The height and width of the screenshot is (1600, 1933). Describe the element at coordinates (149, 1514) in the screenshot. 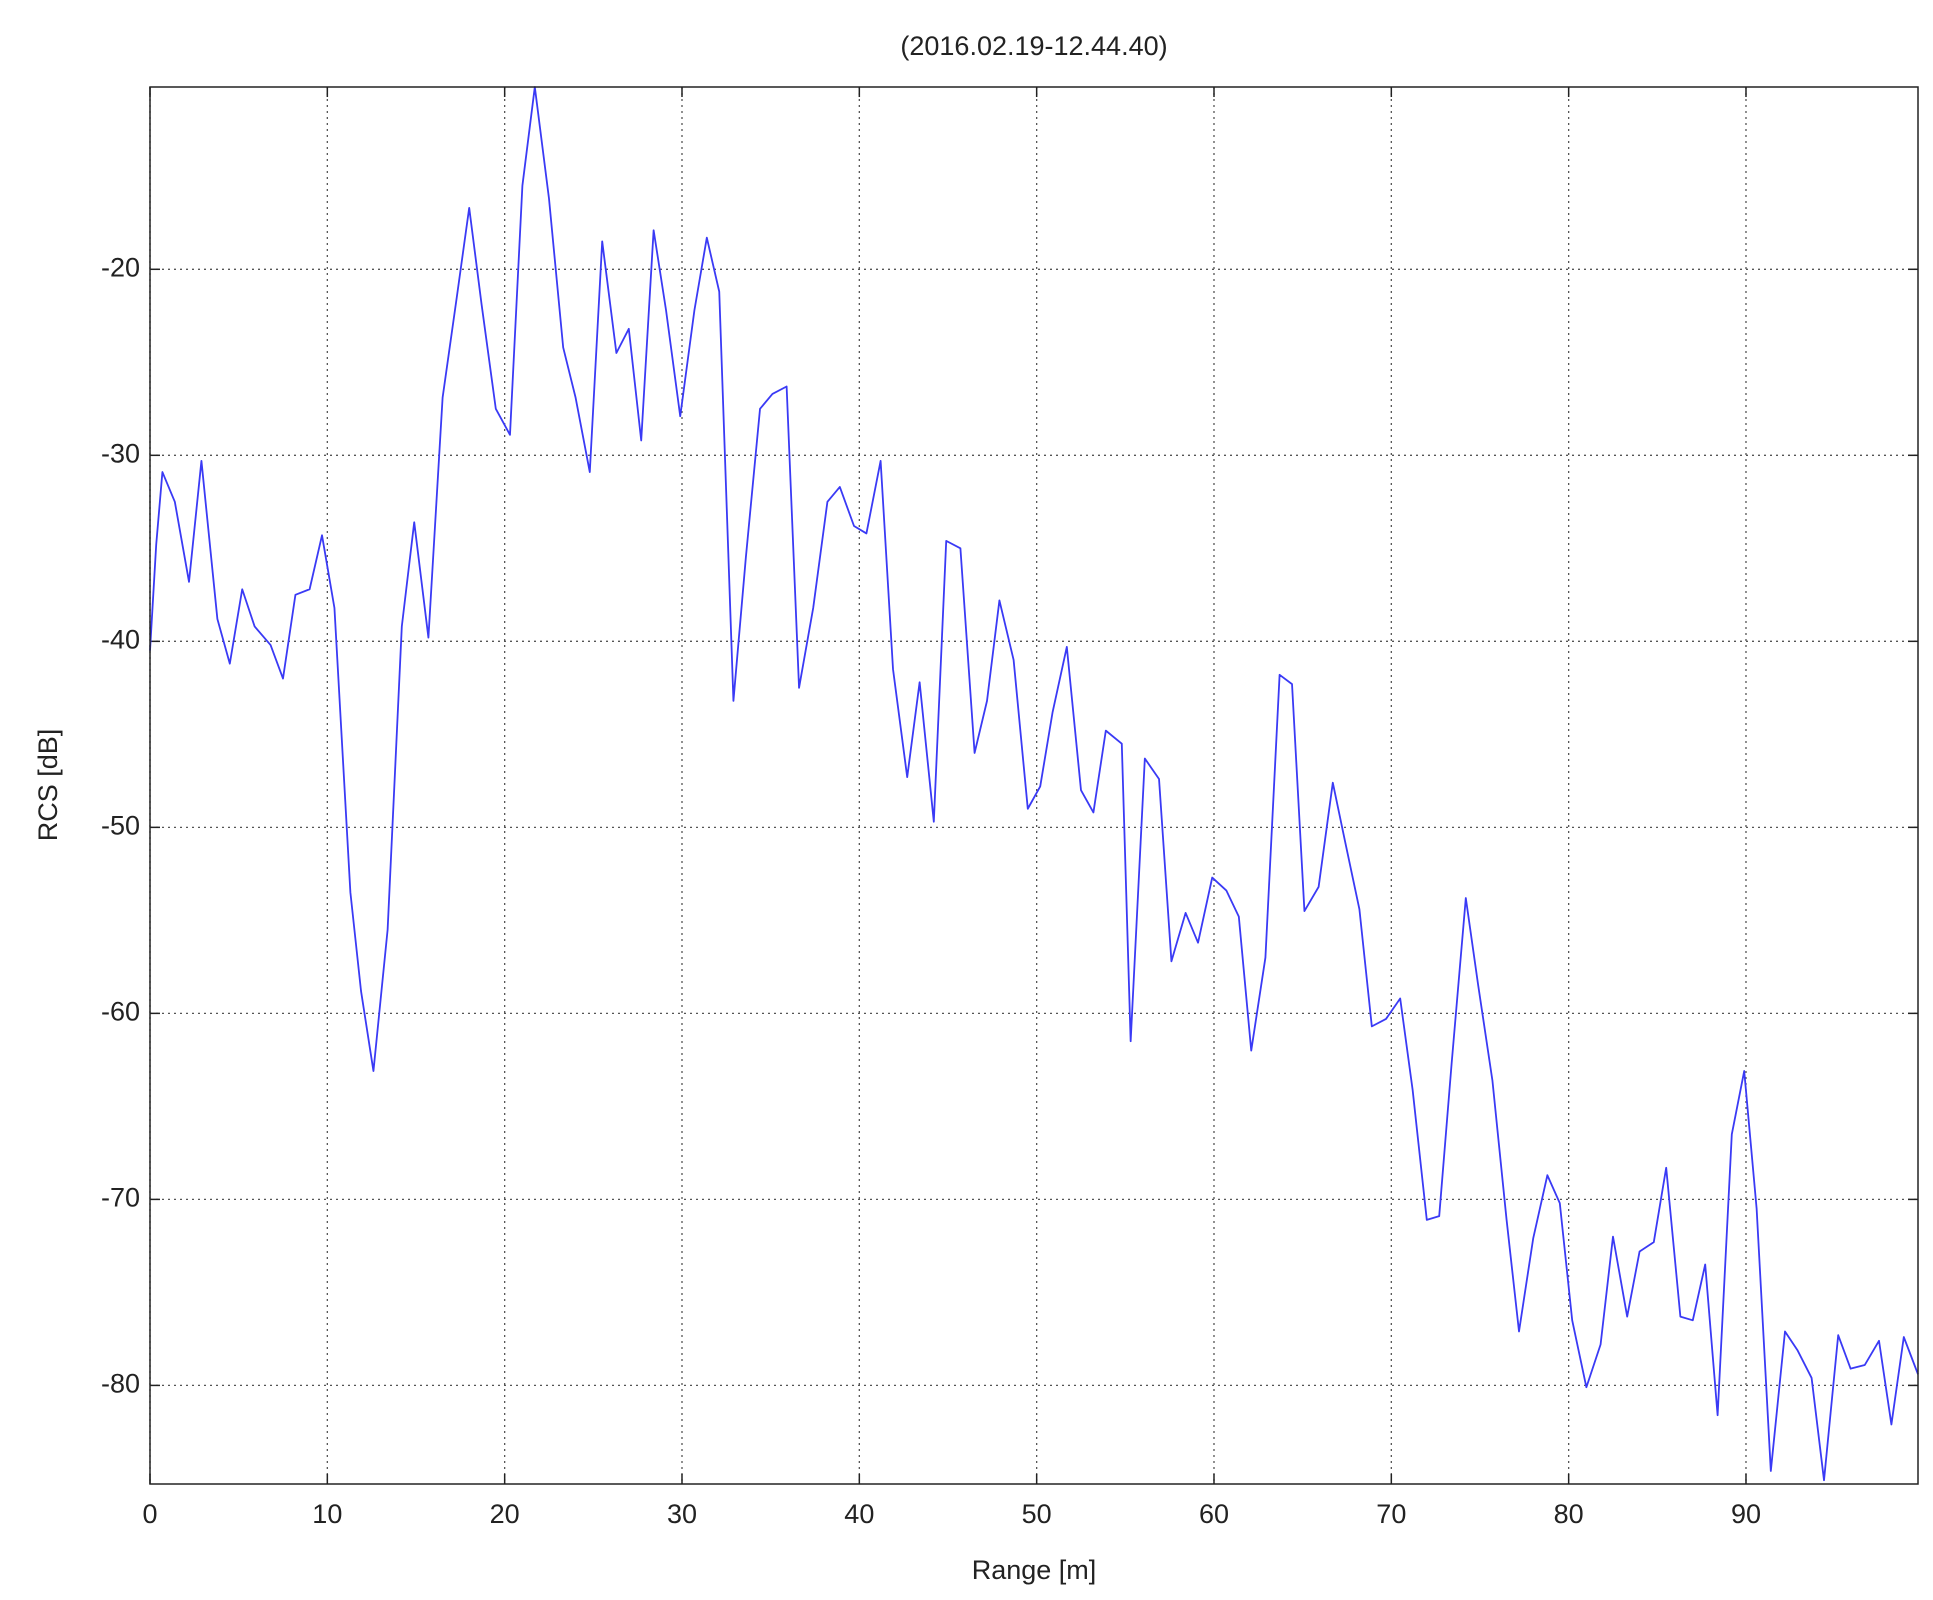

I see `x-tick-label: 0` at that location.